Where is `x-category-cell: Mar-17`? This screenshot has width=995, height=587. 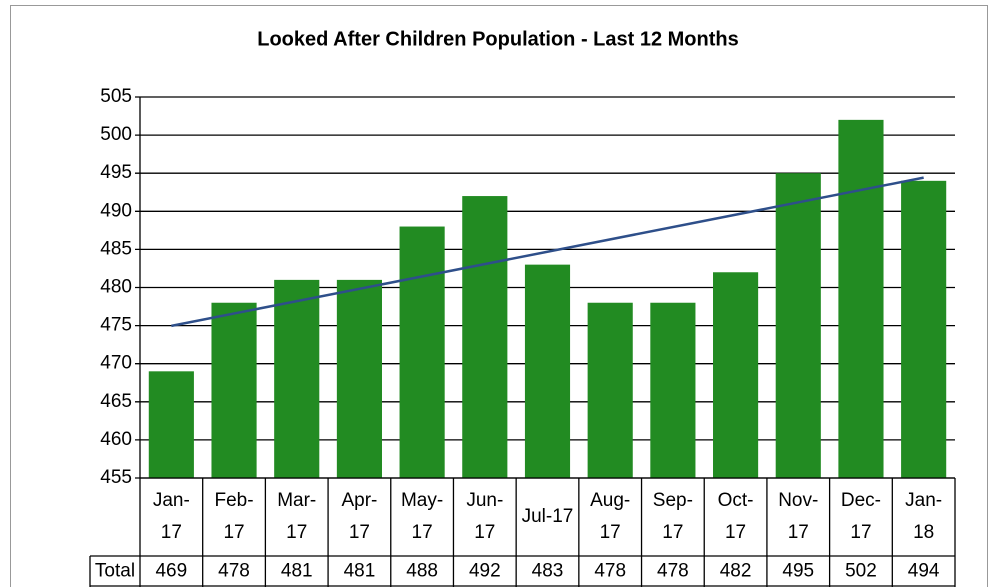
x-category-cell: Mar-17 is located at coordinates (297, 516).